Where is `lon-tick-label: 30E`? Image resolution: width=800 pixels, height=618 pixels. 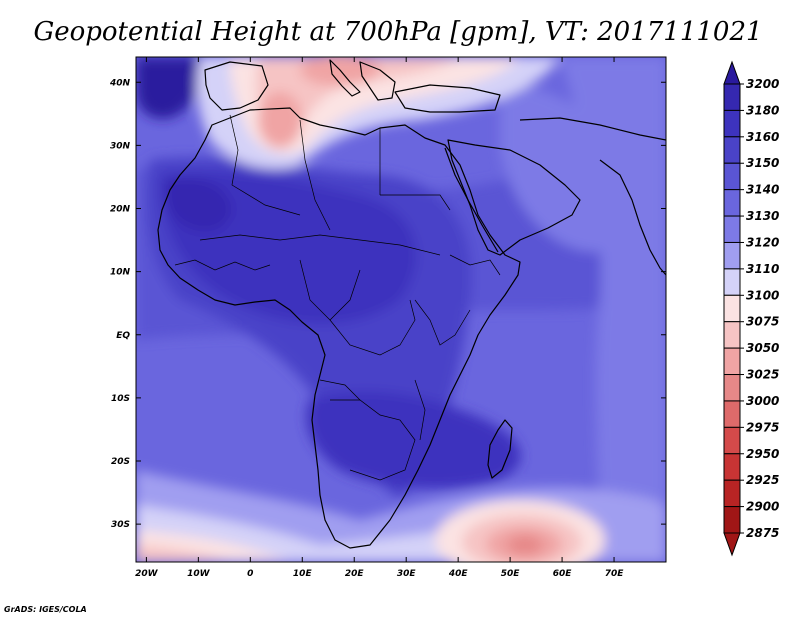
lon-tick-label: 30E is located at coordinates (407, 574).